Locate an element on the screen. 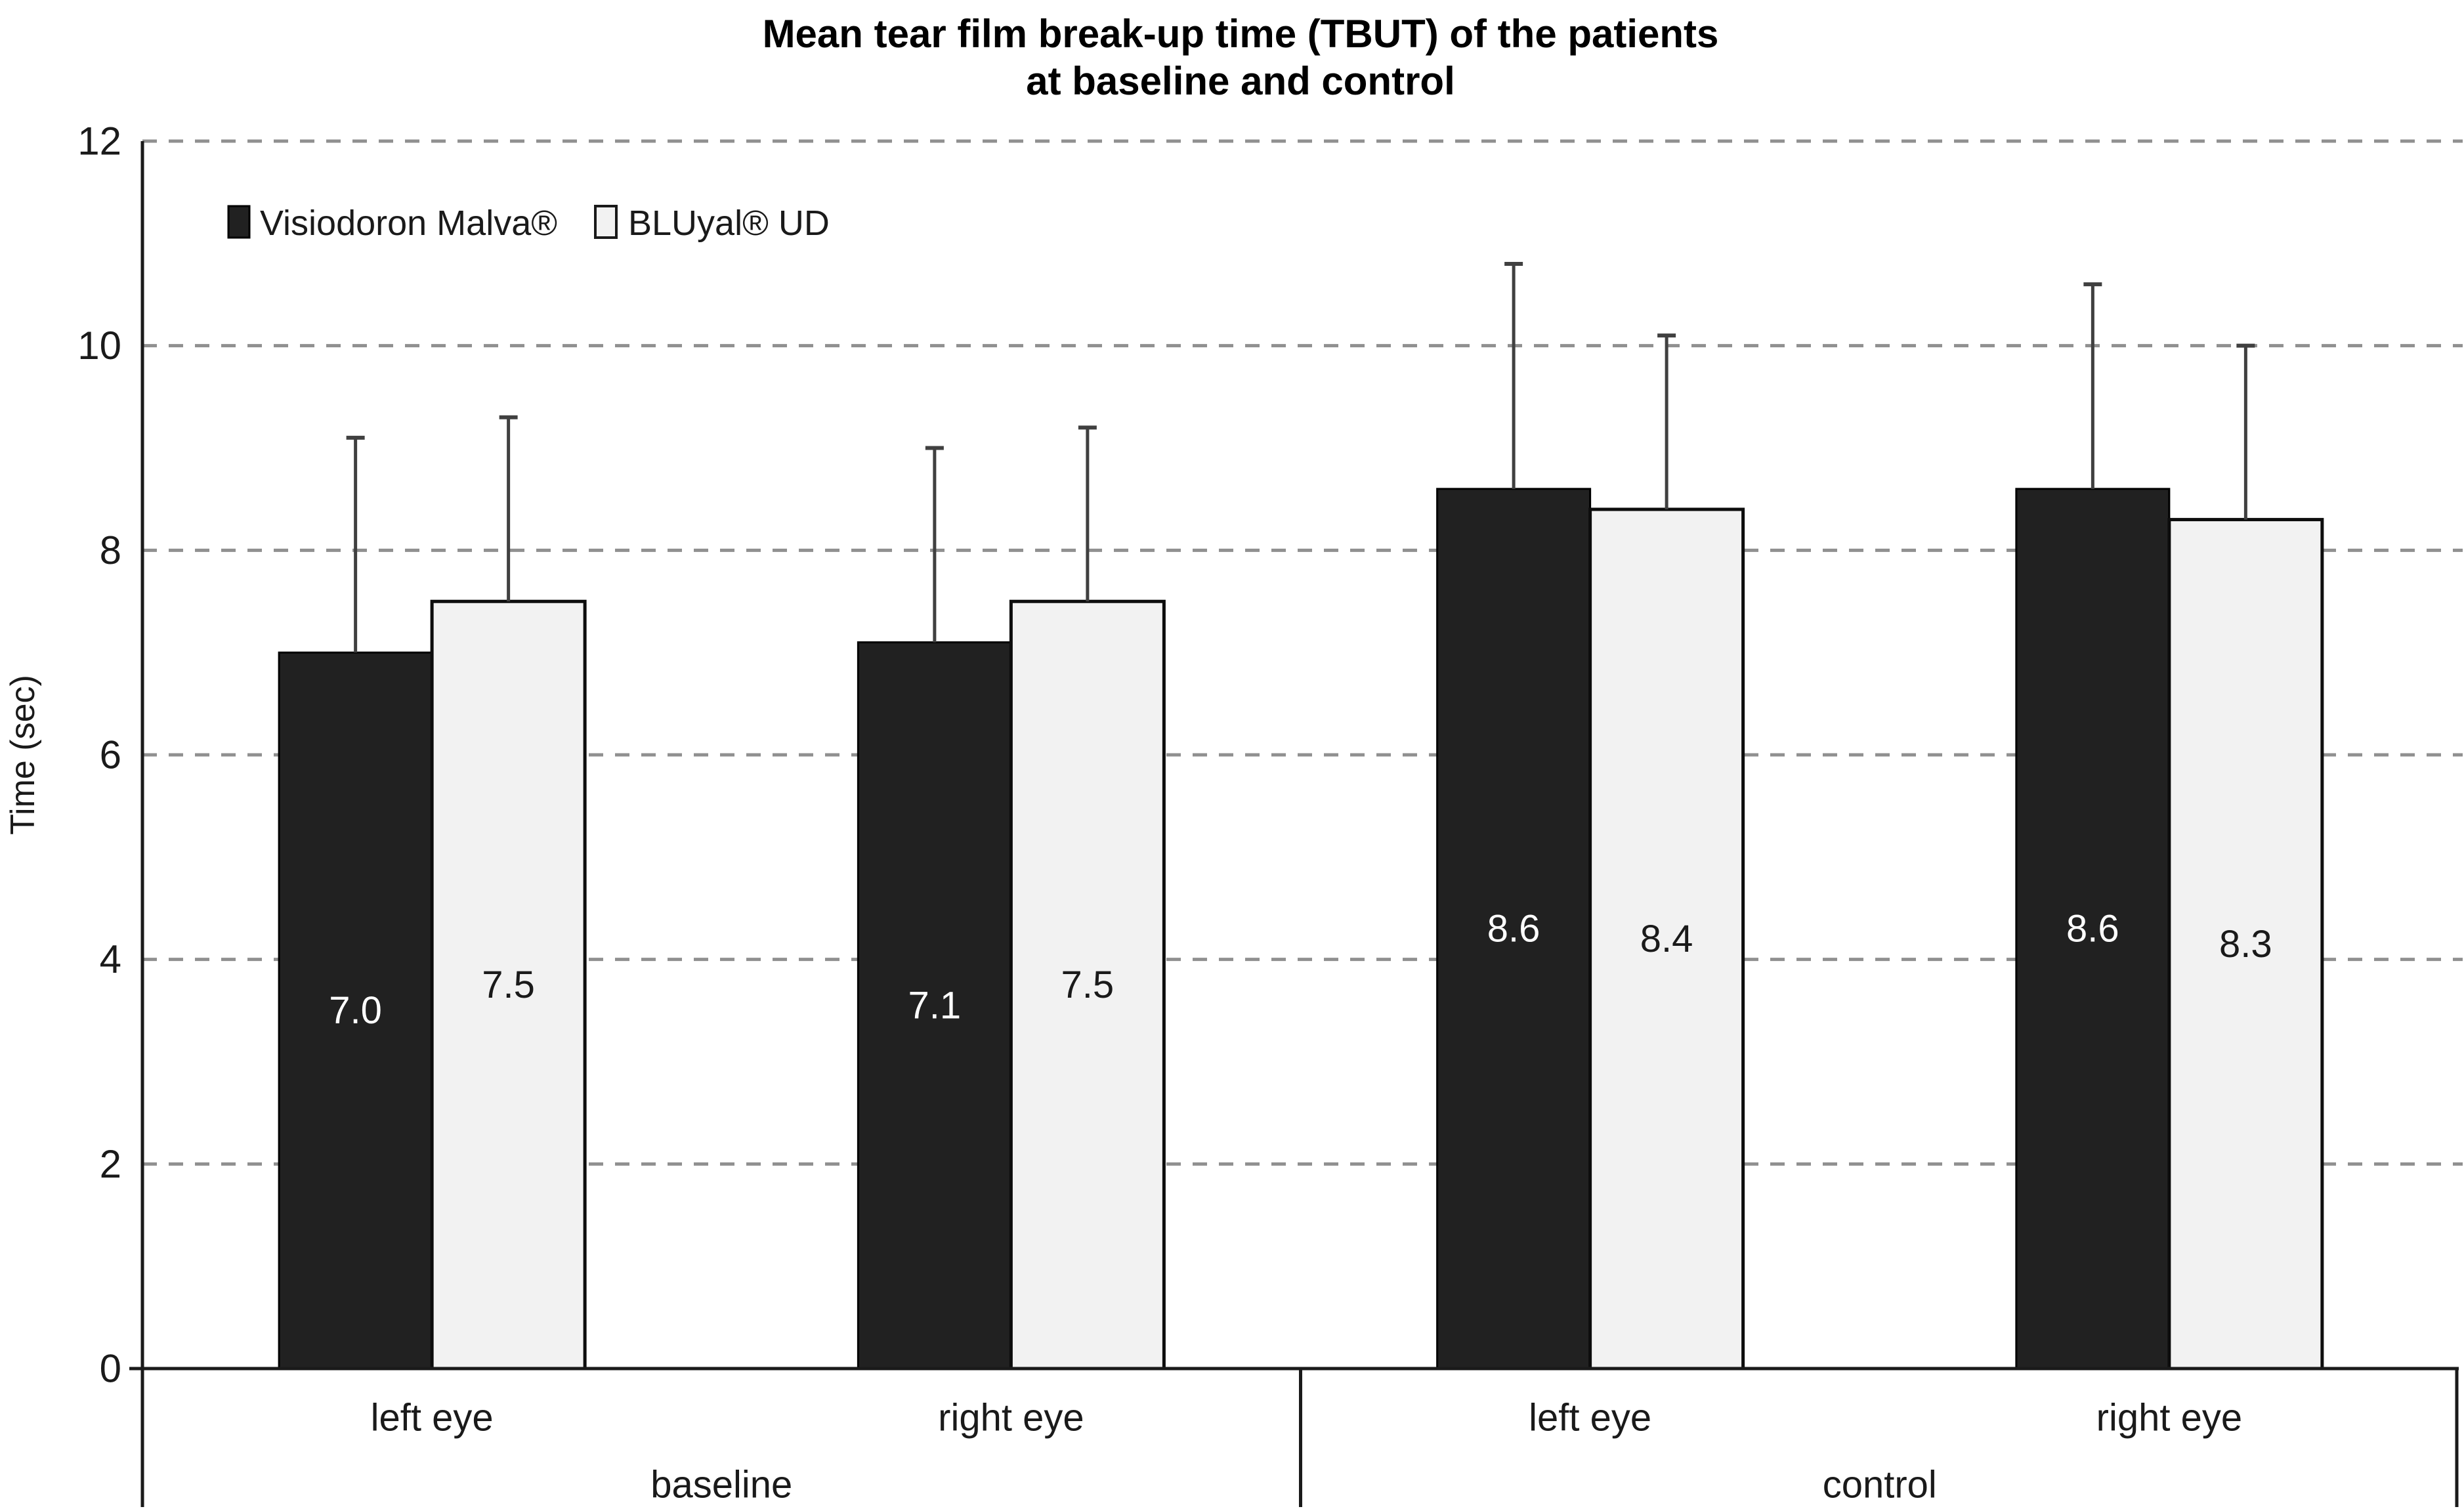  y-tick-label: 2 is located at coordinates (111, 1164).